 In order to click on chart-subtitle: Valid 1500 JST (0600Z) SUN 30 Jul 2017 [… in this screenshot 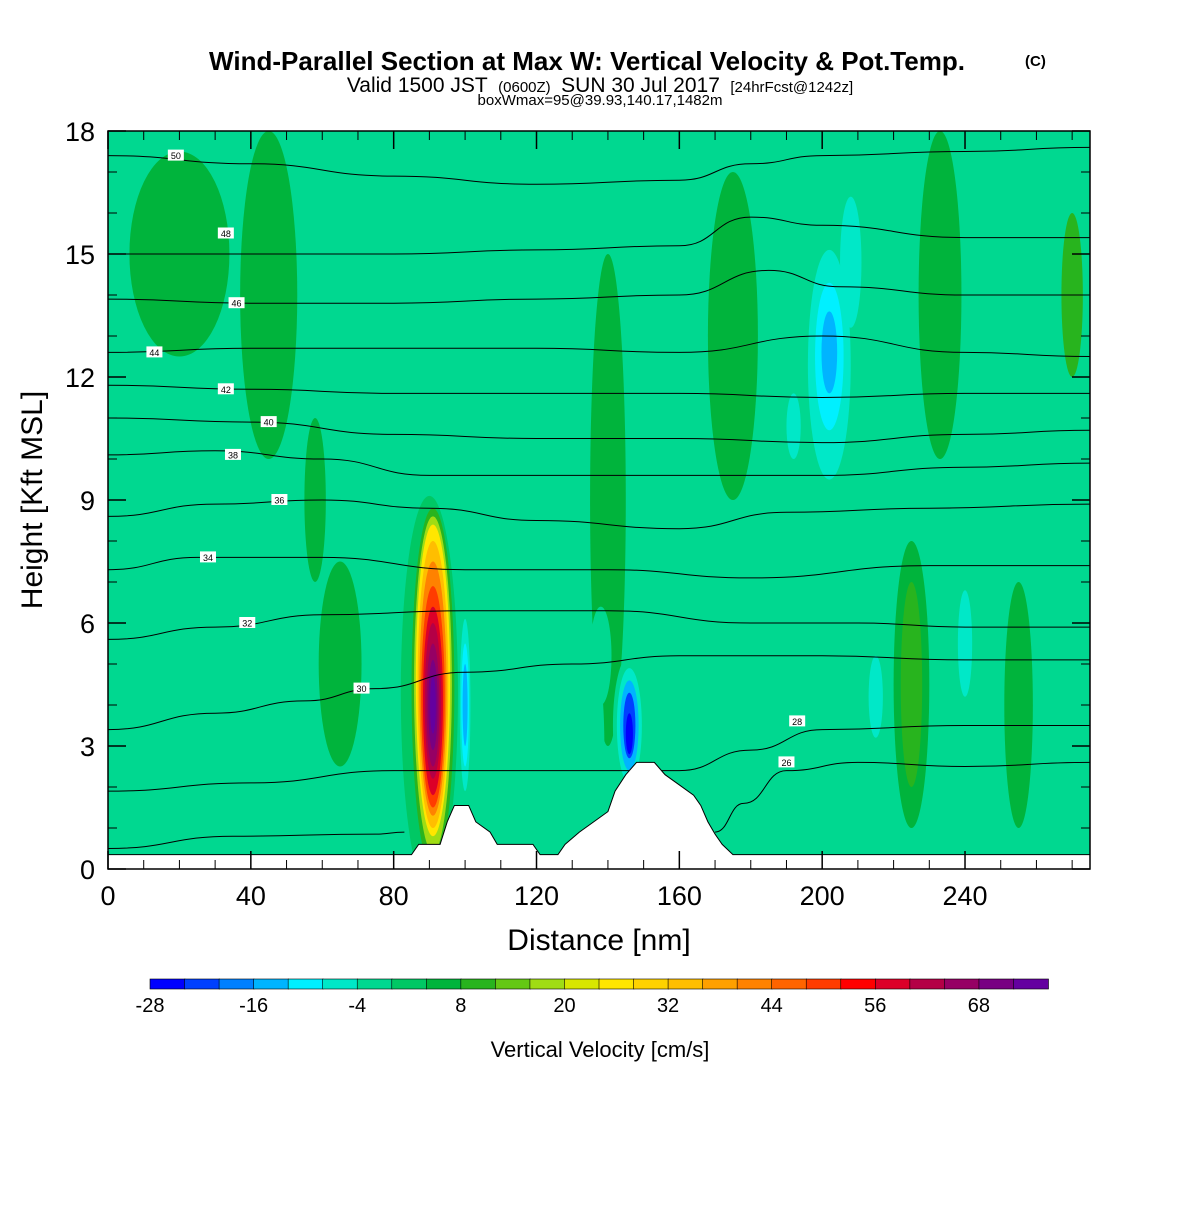, I will do `click(600, 85)`.